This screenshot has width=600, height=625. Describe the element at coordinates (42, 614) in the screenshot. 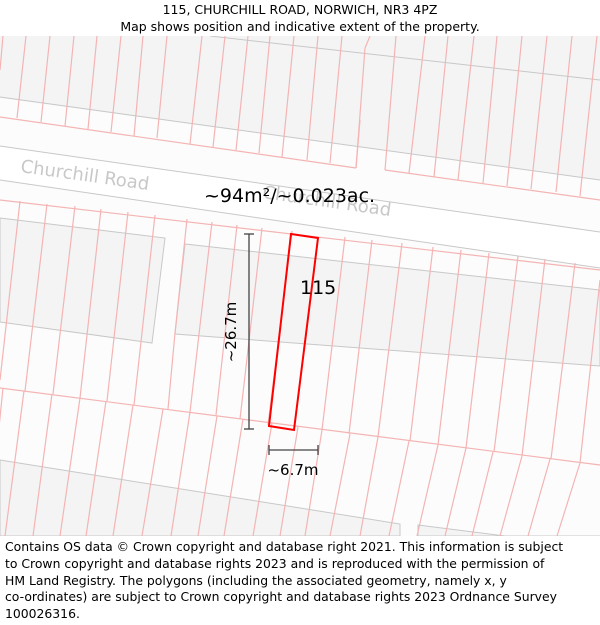

I see `copyright-line-5: 100026316.` at that location.